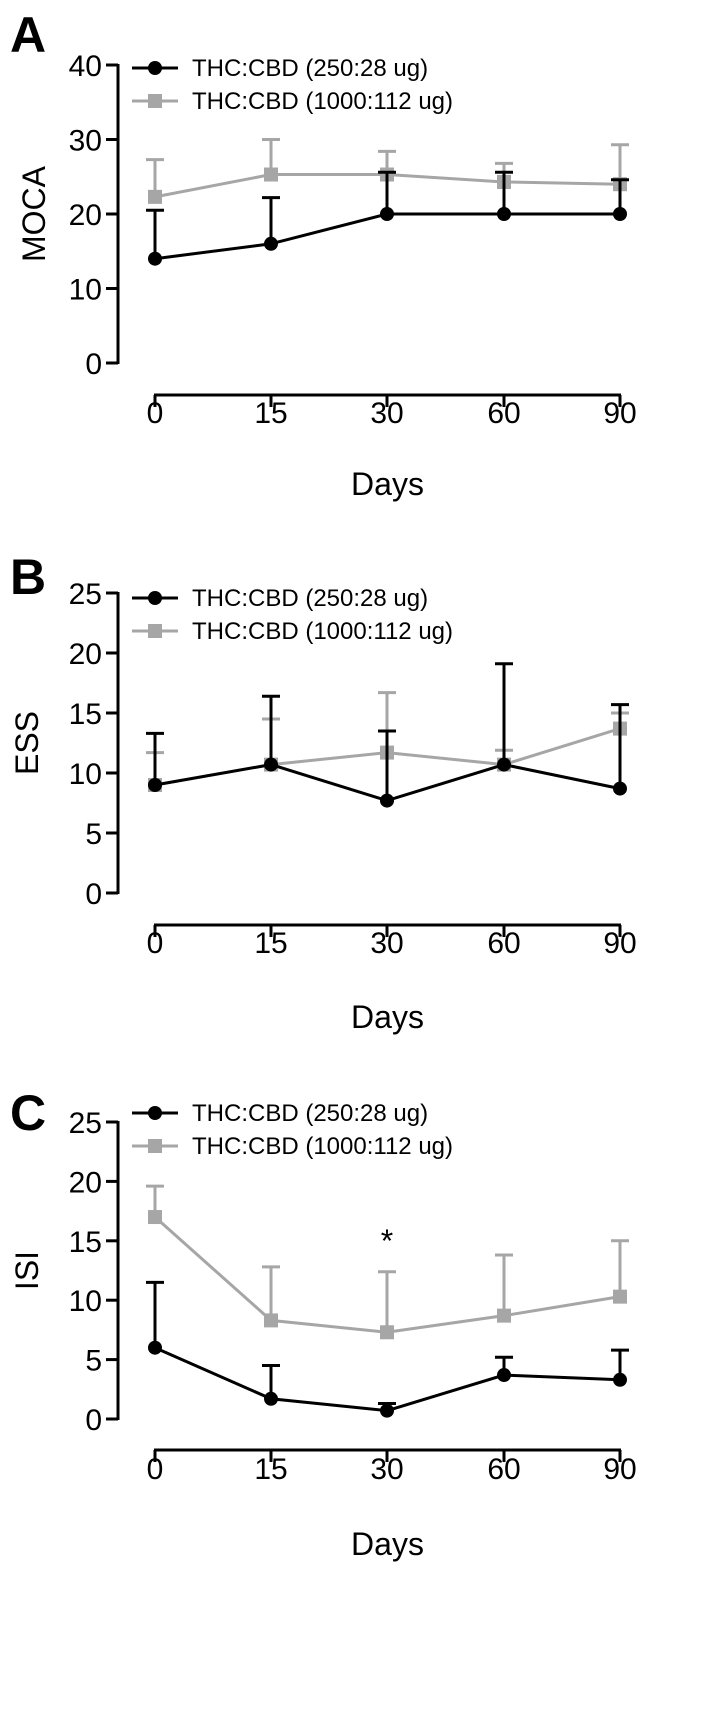 The height and width of the screenshot is (1724, 709). What do you see at coordinates (27, 743) in the screenshot?
I see `y-axis-title: ESS` at bounding box center [27, 743].